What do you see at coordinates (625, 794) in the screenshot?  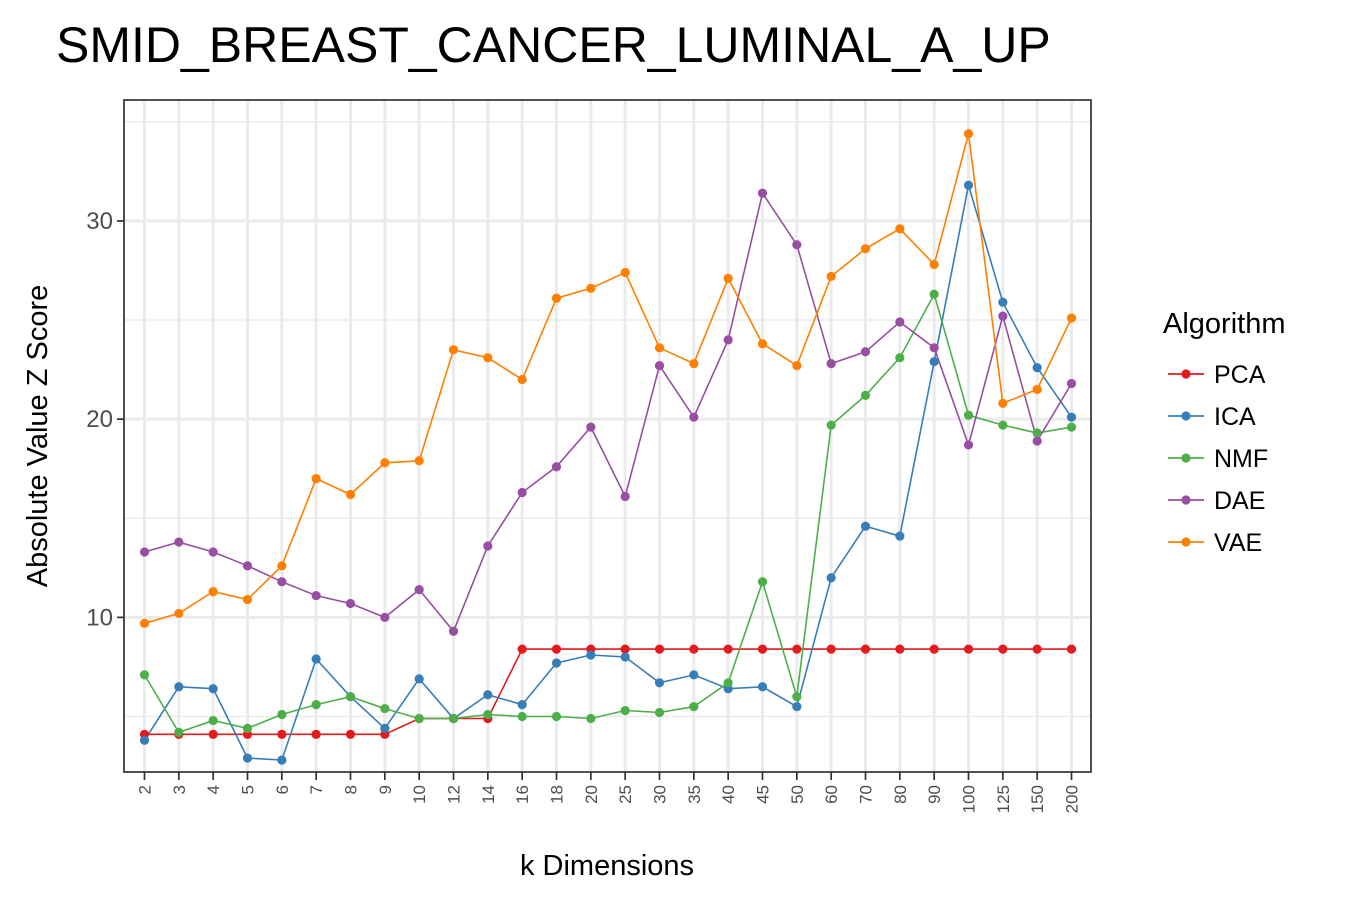 I see `x-tick-label: 25` at bounding box center [625, 794].